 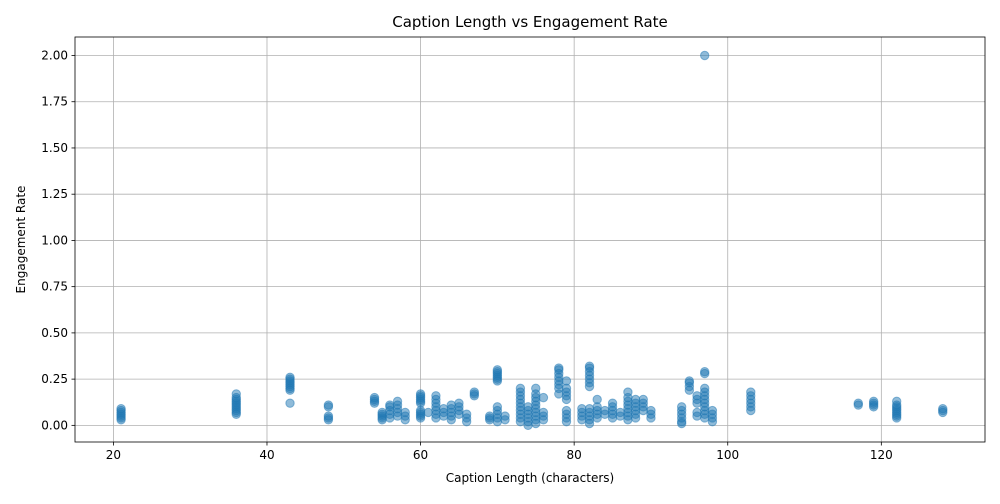 I want to click on y-tick-label: 2.00, so click(x=54, y=55).